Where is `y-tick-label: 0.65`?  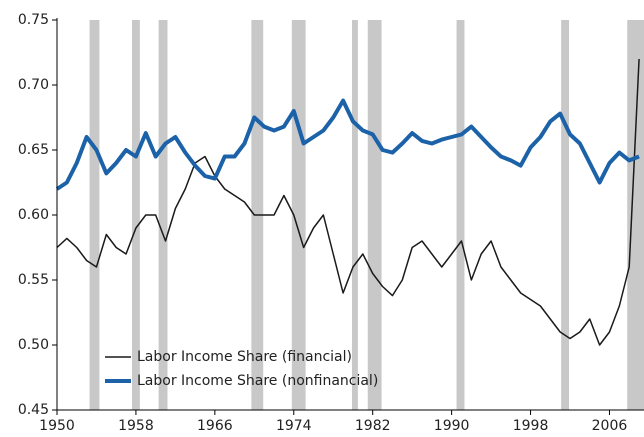 y-tick-label: 0.65 is located at coordinates (33, 150).